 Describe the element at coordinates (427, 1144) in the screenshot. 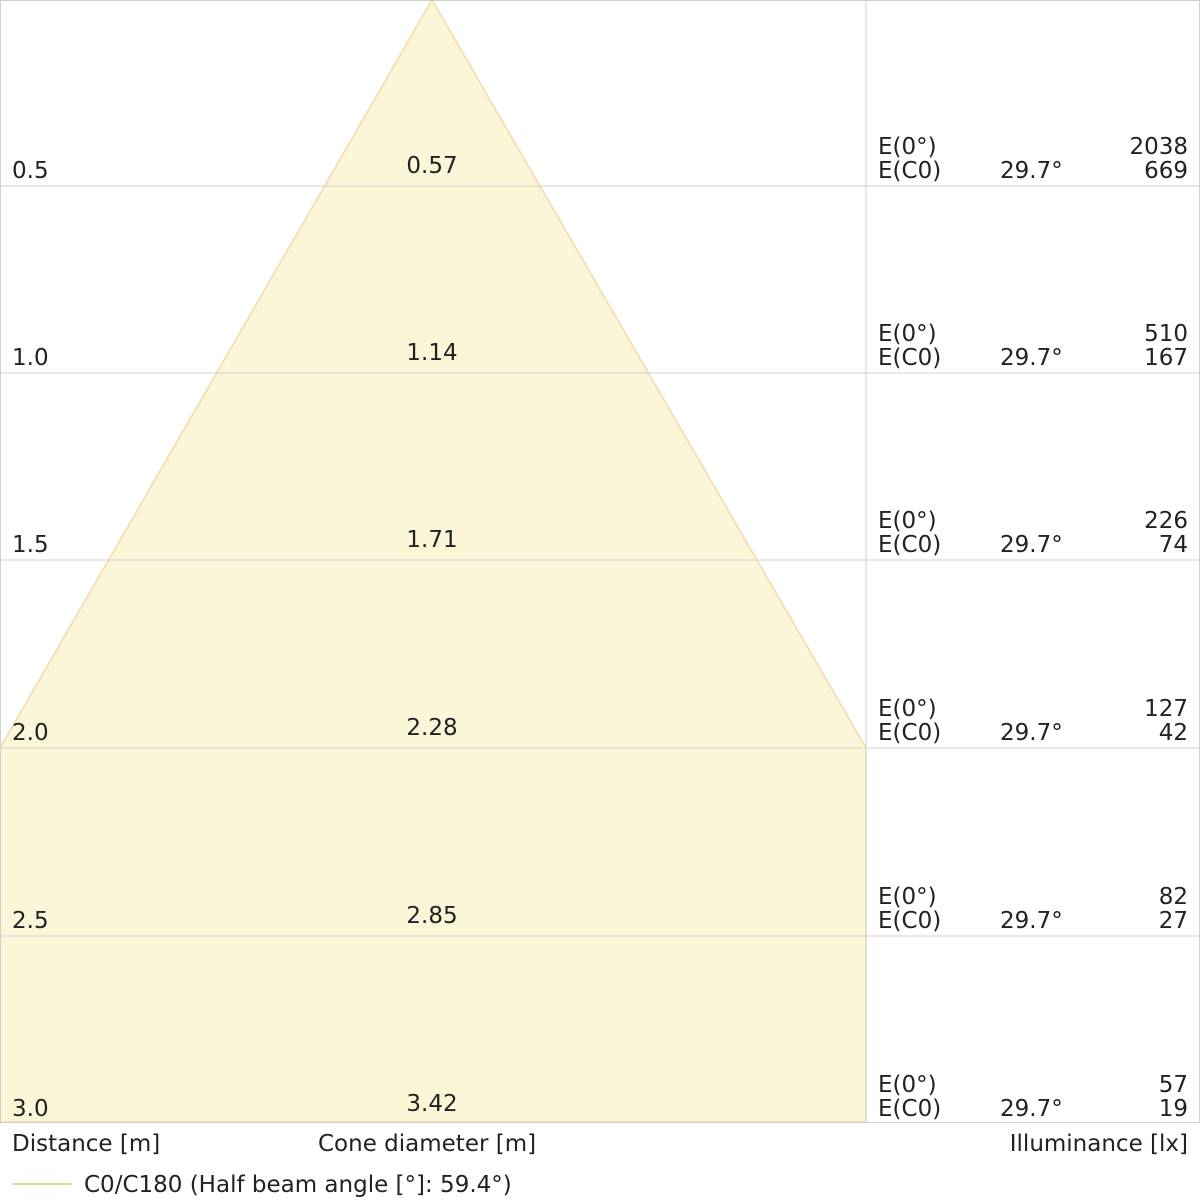

I see `cone-diameter-axis-label: Cone diameter [m]` at that location.